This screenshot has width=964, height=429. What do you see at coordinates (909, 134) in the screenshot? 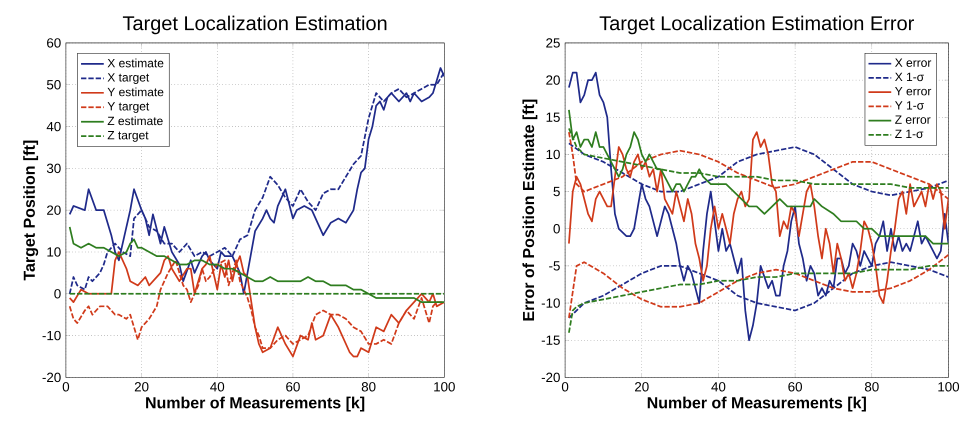
I see `legend-label: Z 1-σ` at bounding box center [909, 134].